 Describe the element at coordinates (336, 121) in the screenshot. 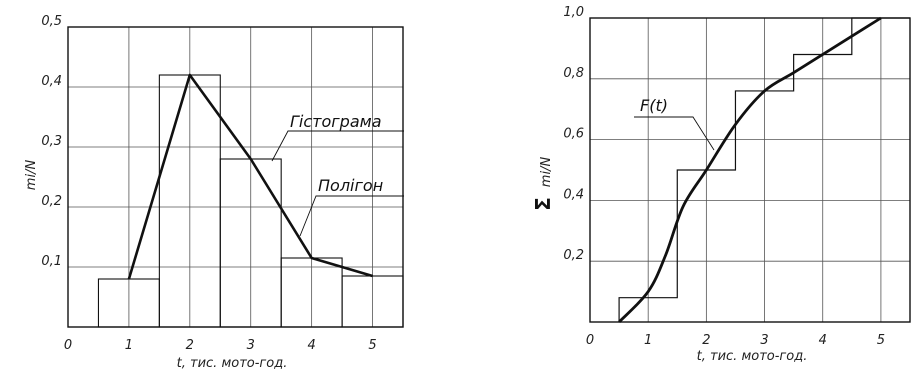

I see `histogram-annotation: Гістограма` at that location.